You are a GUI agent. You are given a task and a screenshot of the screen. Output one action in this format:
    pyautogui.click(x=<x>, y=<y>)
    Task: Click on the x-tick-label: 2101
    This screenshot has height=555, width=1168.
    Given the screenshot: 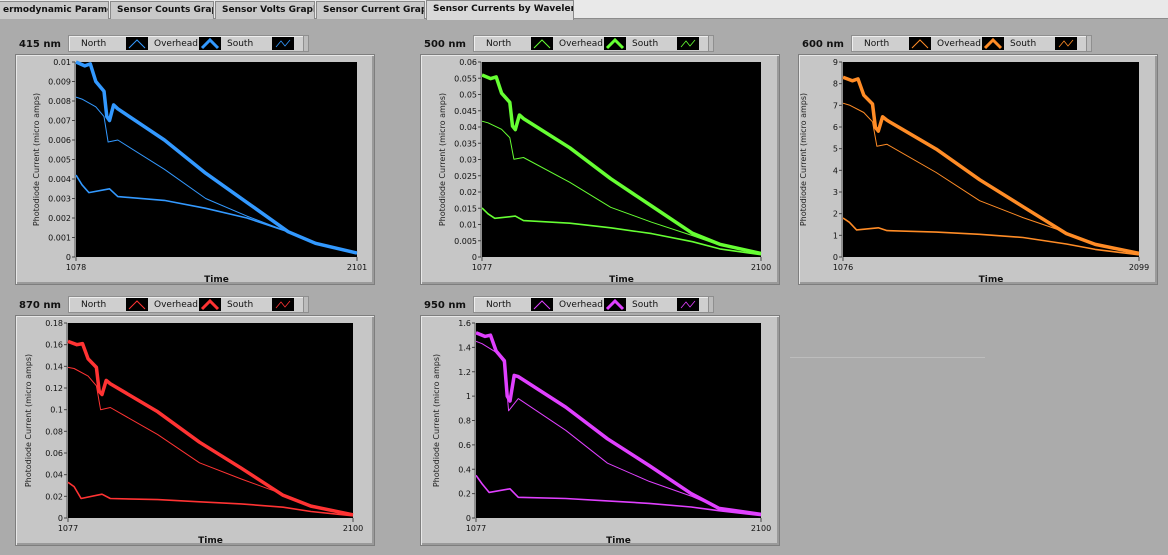 What is the action you would take?
    pyautogui.click(x=357, y=267)
    